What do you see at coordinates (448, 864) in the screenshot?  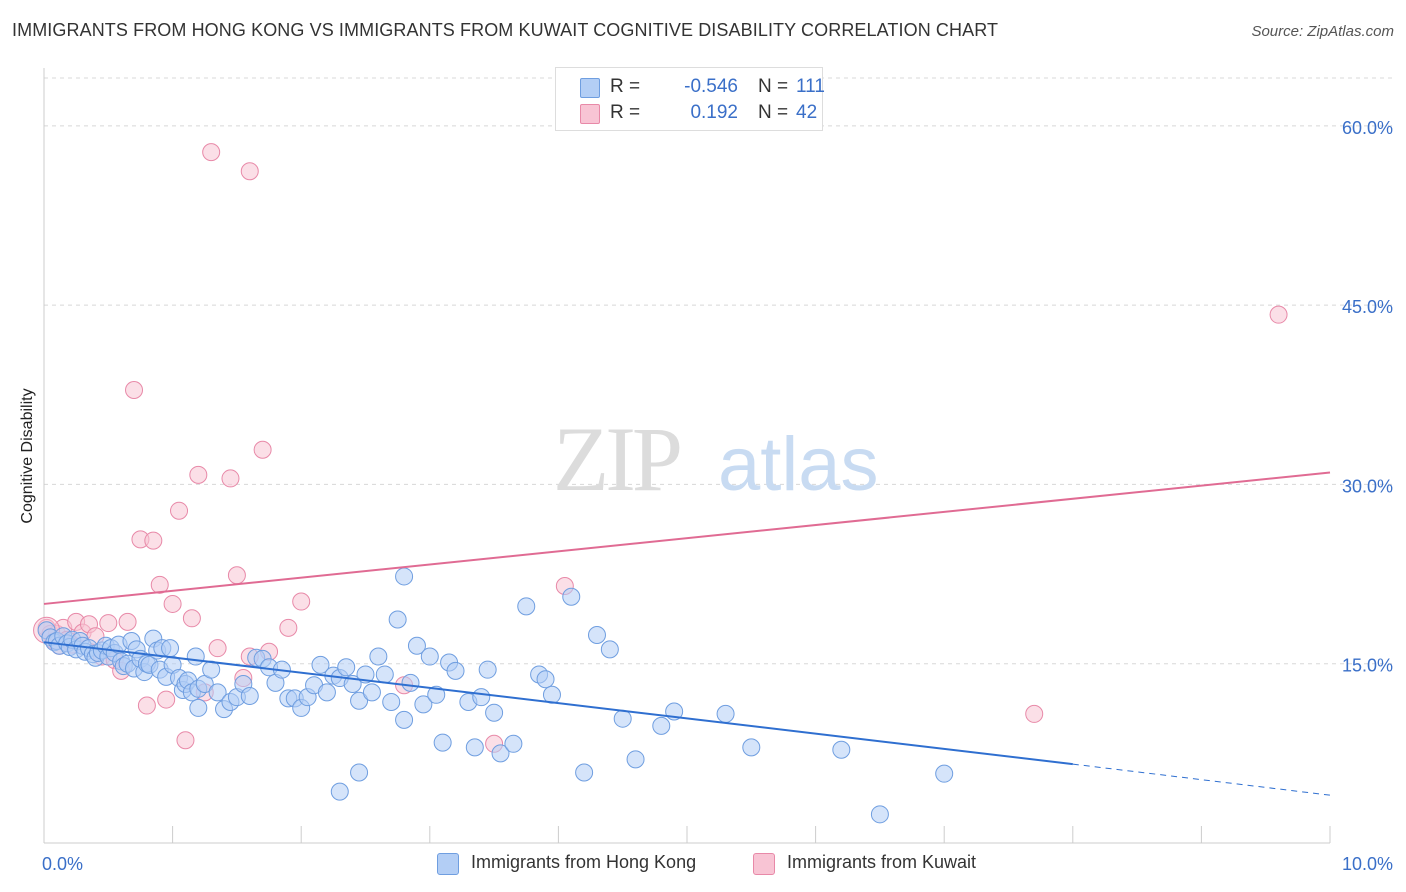 I see `hong-kong-legend-swatch-icon` at bounding box center [448, 864].